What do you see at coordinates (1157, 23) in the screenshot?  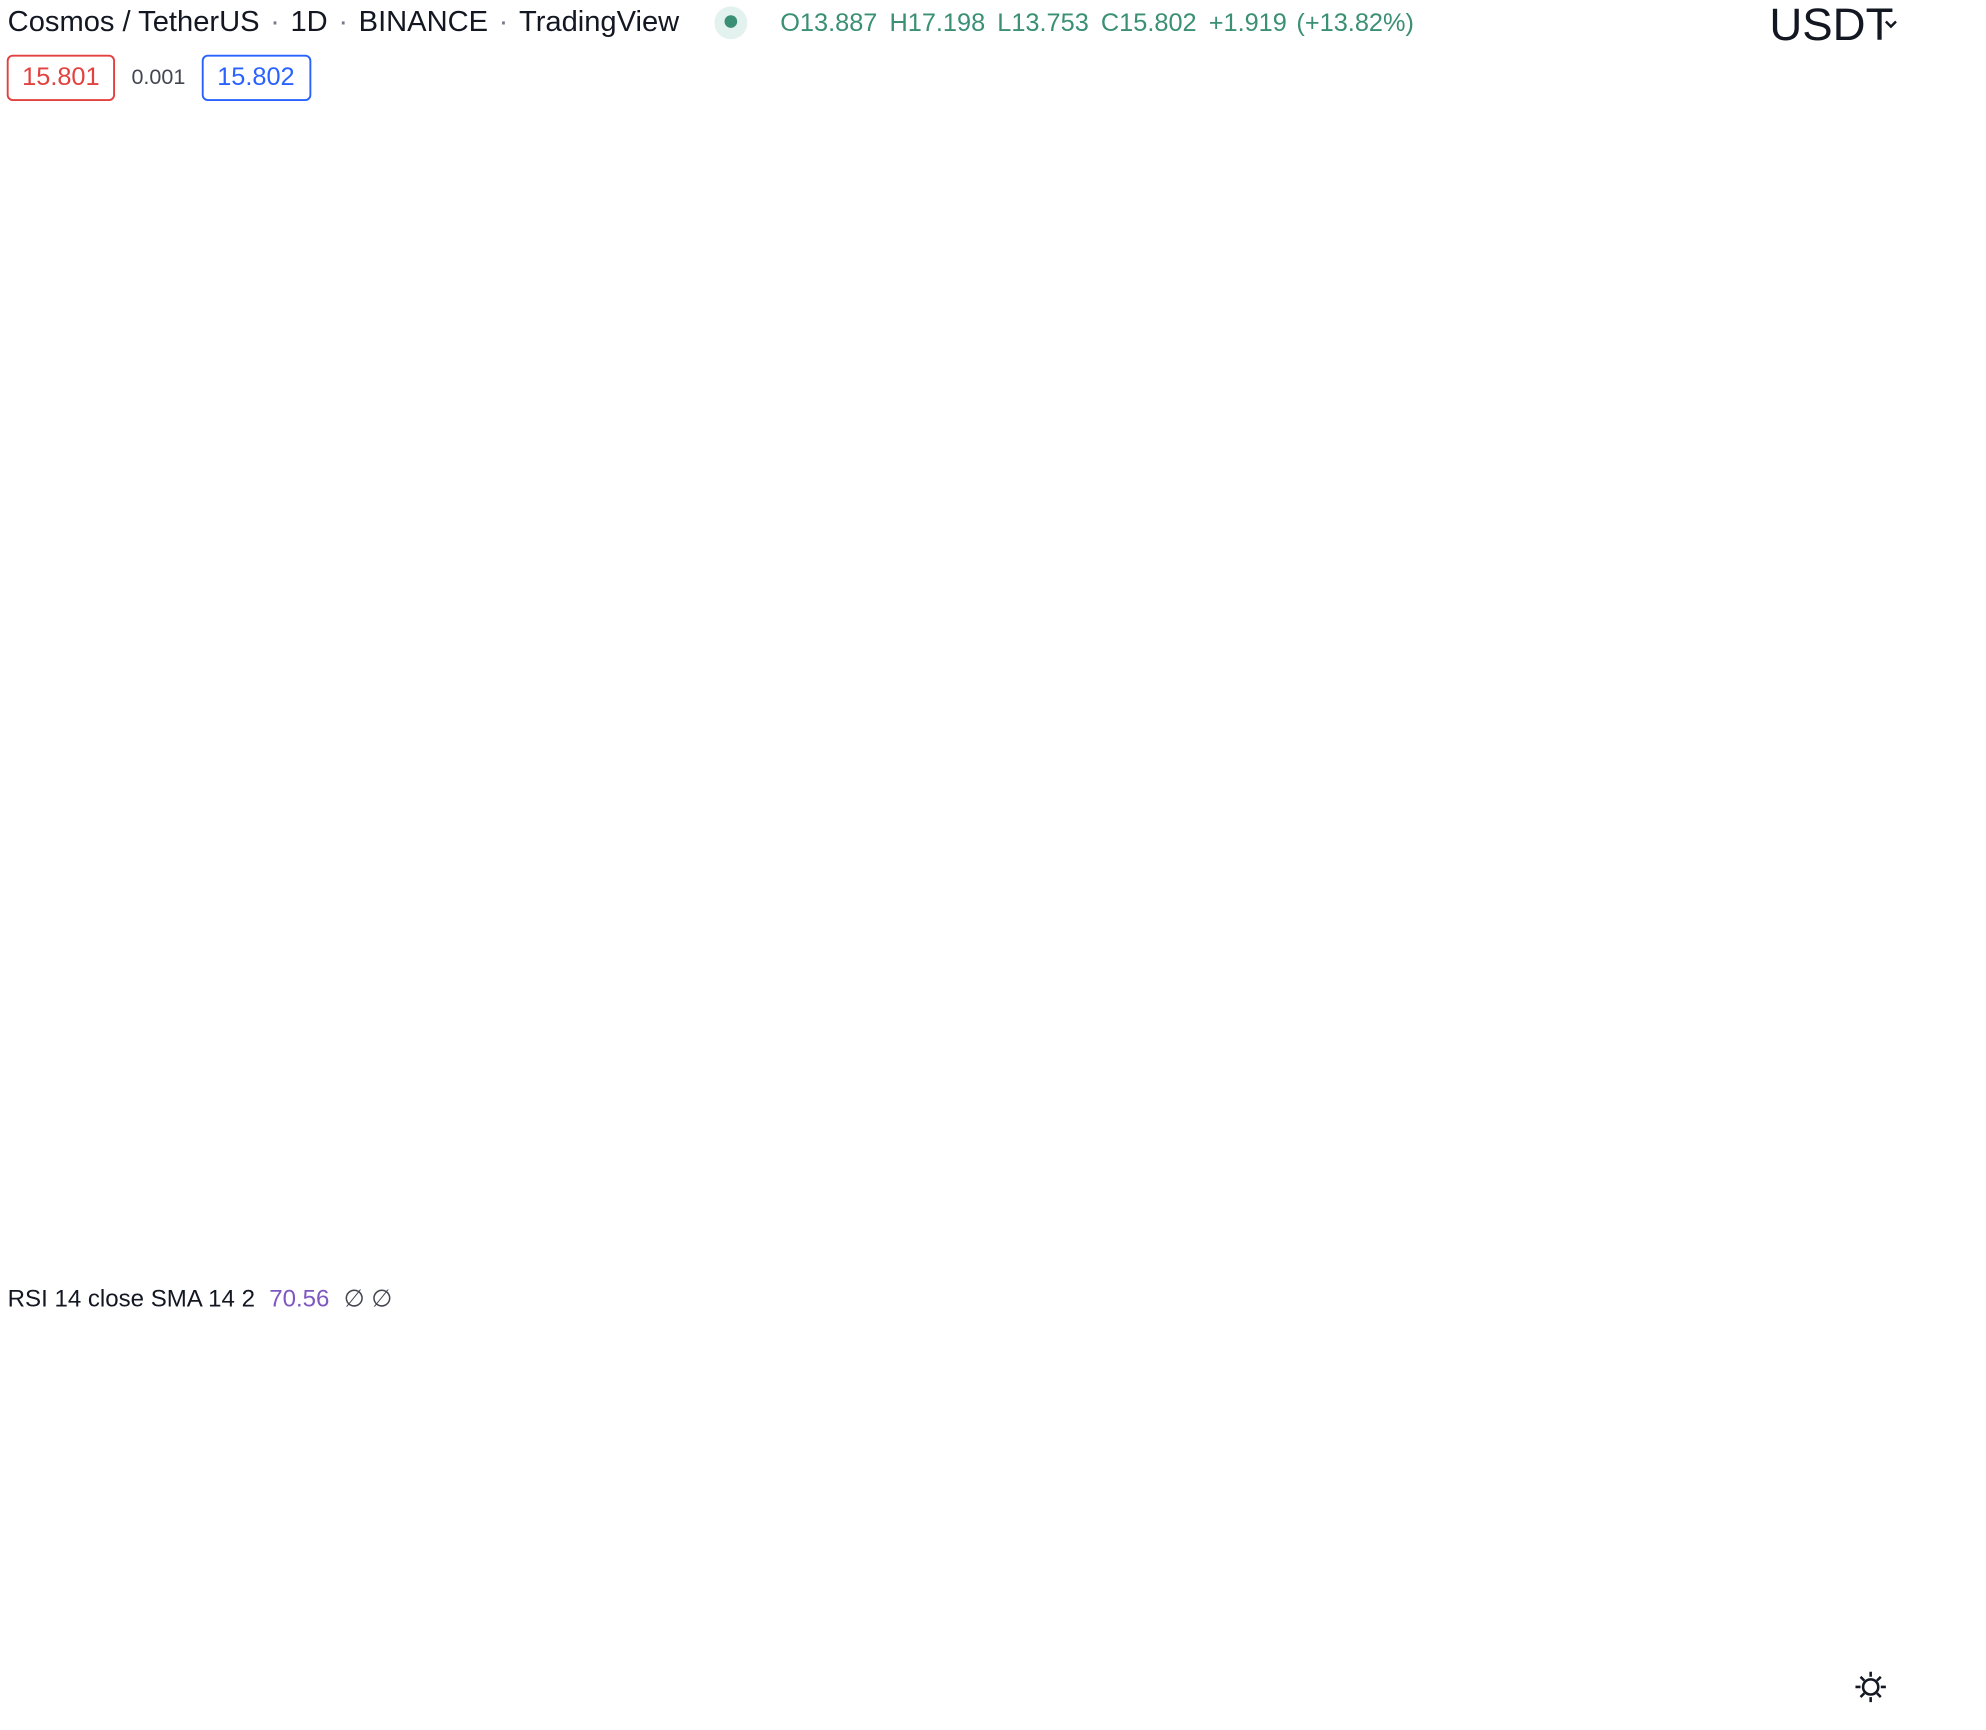 I see `close-value: 15.802` at bounding box center [1157, 23].